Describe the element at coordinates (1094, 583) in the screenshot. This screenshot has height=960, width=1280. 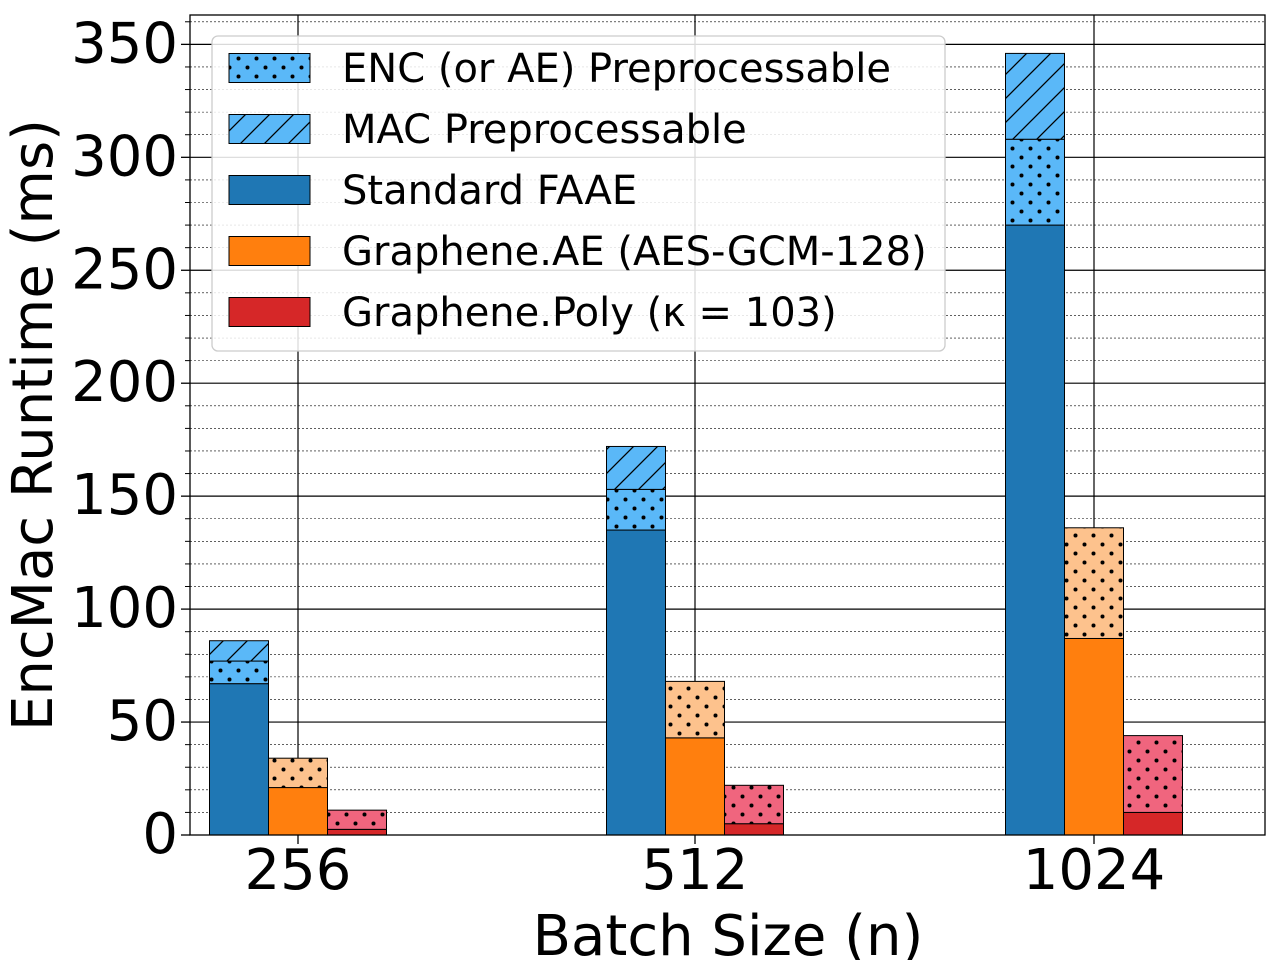
I see `bar-graphene-ae-aes-gcm-128-1024-enc-preprocessable-pattern` at that location.